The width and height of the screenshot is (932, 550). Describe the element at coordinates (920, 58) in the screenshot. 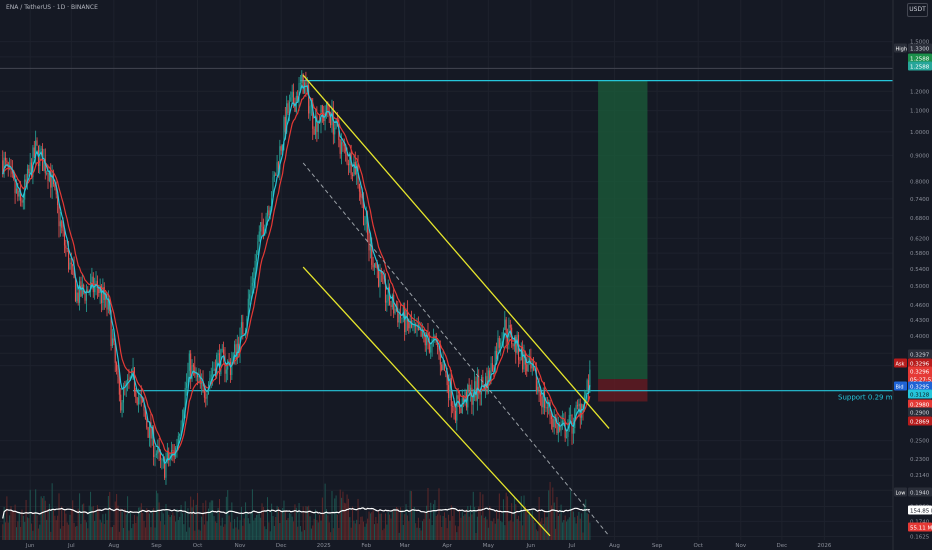

I see `target-value-top-bg` at that location.